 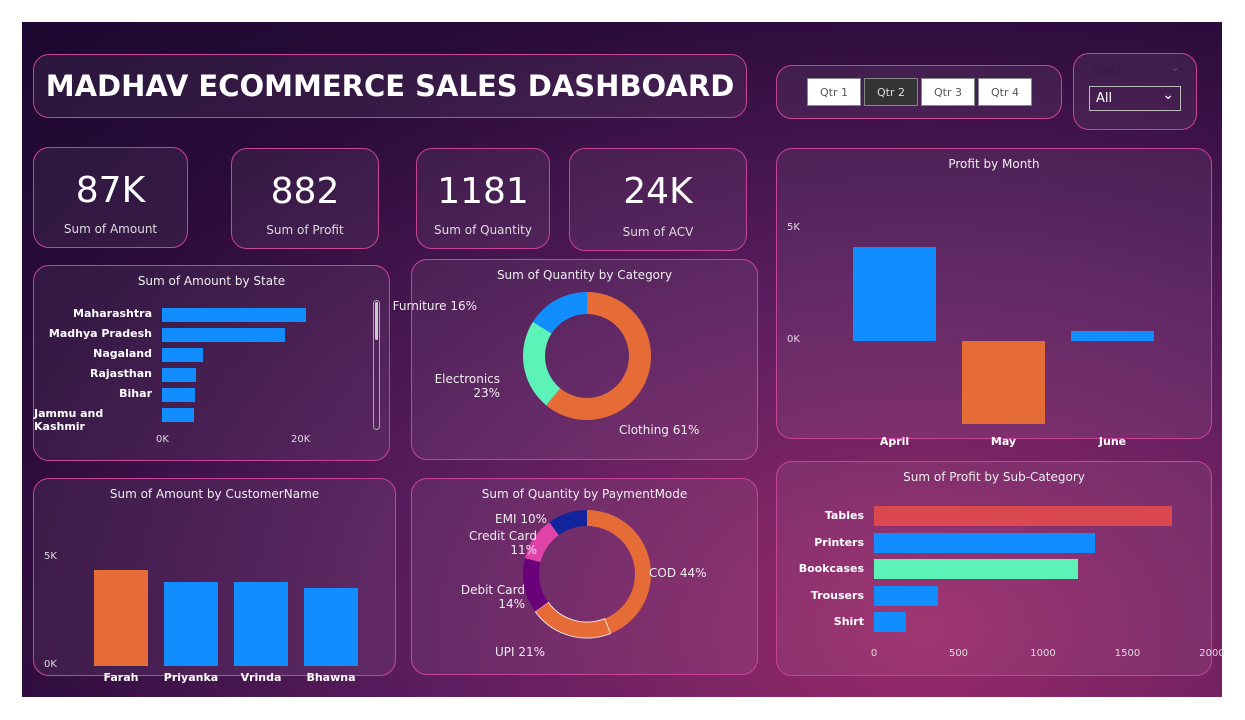 I want to click on bar-label: Madhya Pradesh, so click(x=100, y=333).